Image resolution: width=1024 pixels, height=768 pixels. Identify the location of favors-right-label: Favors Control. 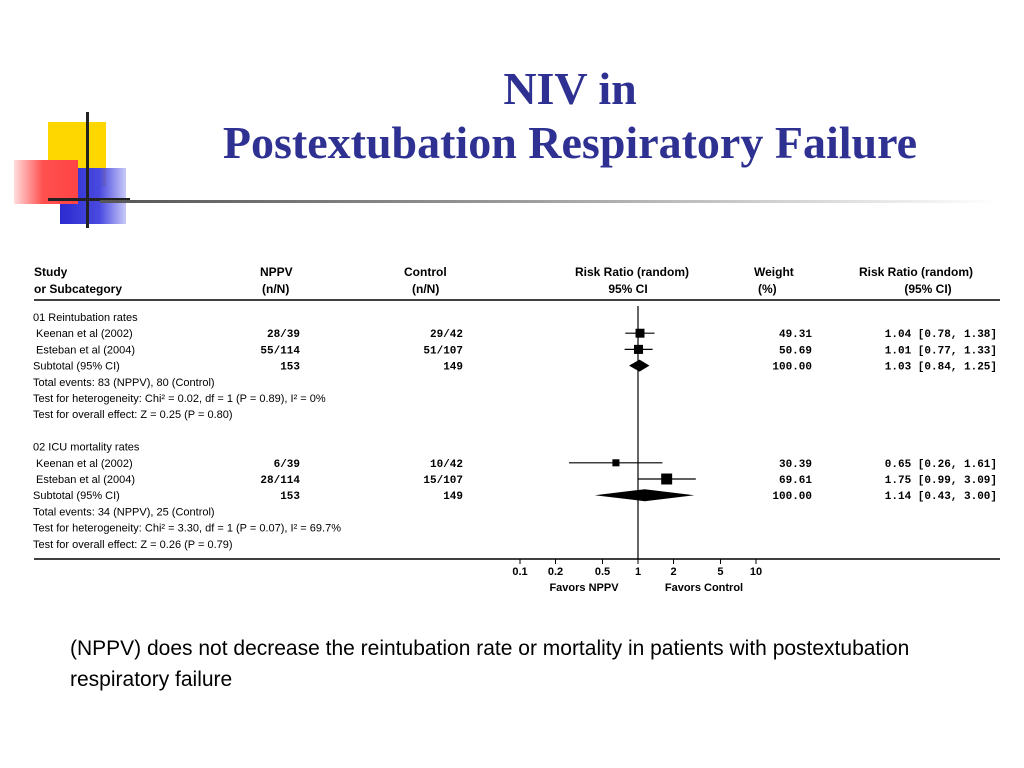
(704, 588).